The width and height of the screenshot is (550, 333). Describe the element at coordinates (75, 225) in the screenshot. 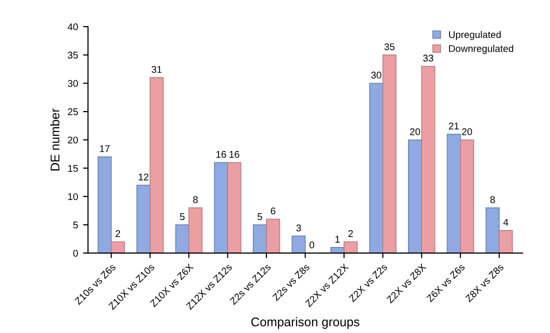

I see `y-tick-label: 5` at that location.